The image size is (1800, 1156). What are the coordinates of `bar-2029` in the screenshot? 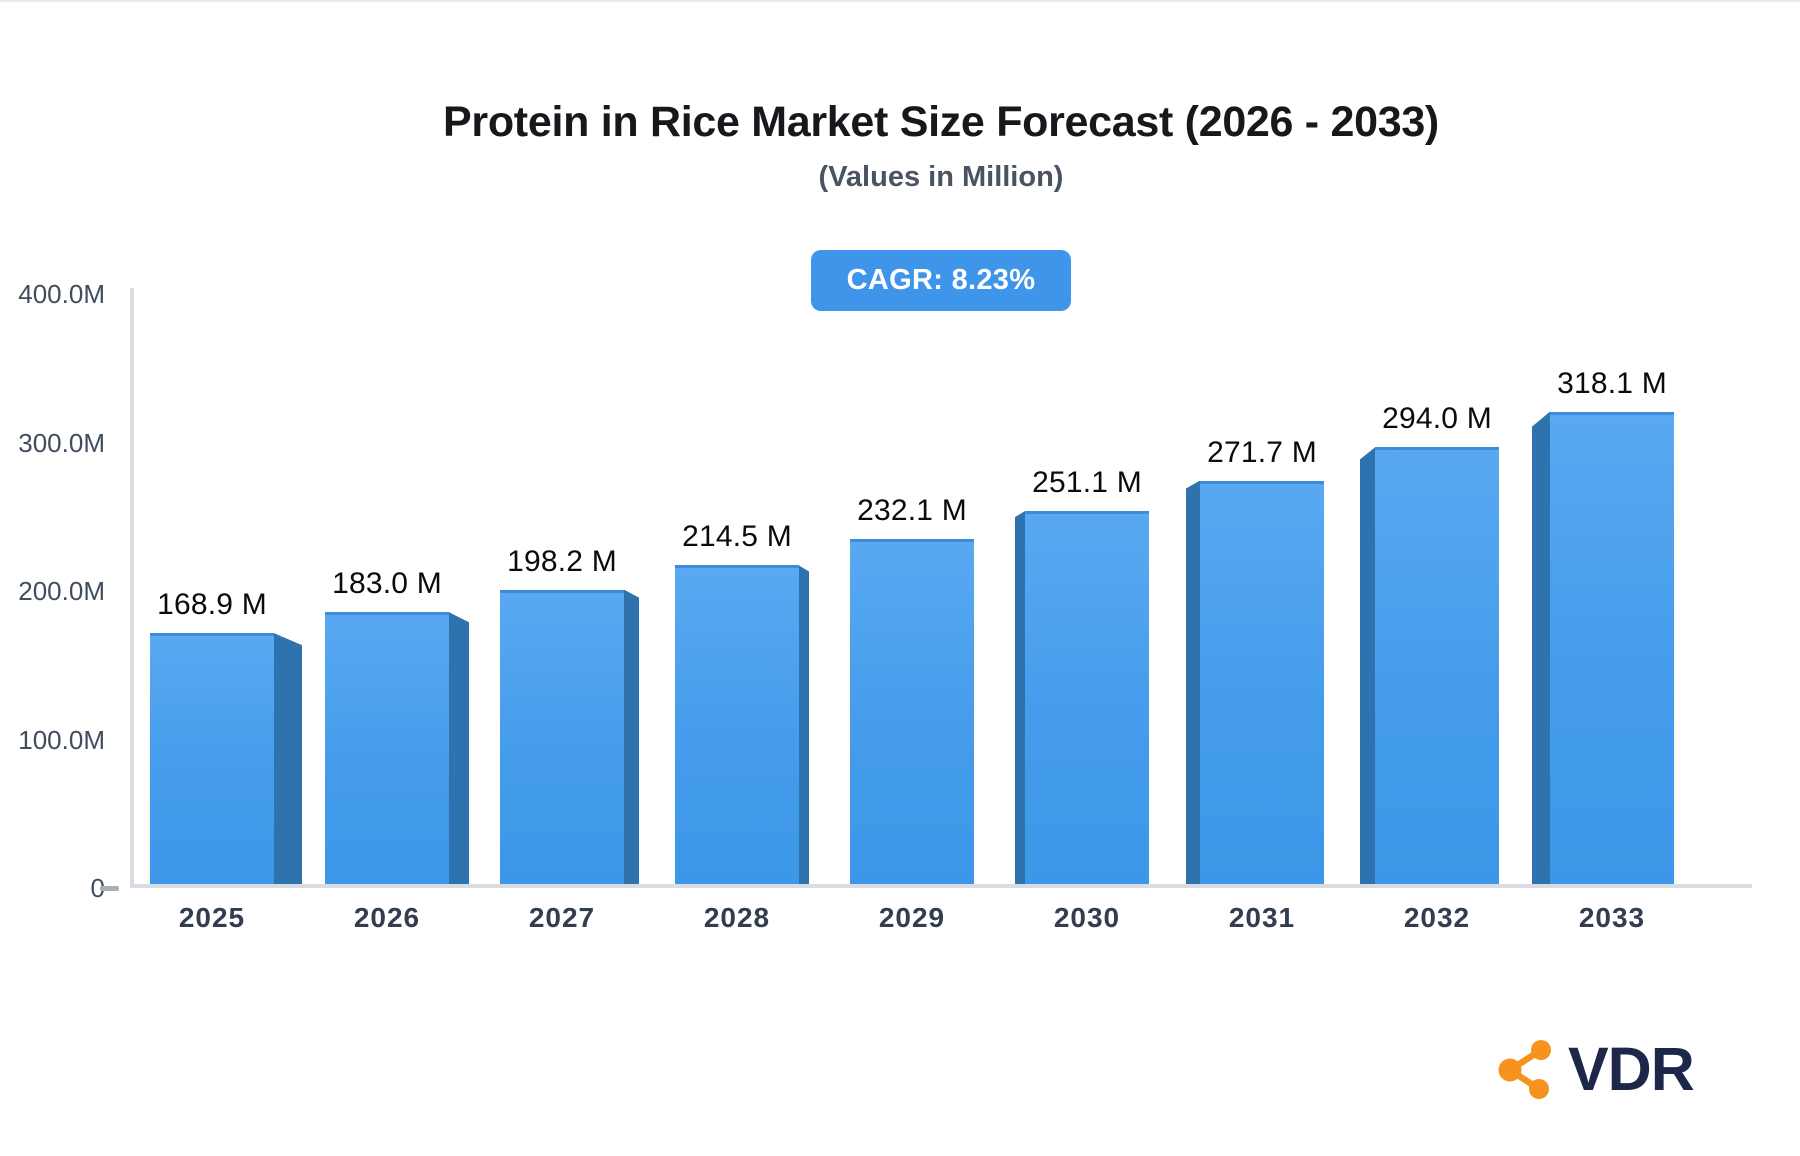 It's located at (912, 711).